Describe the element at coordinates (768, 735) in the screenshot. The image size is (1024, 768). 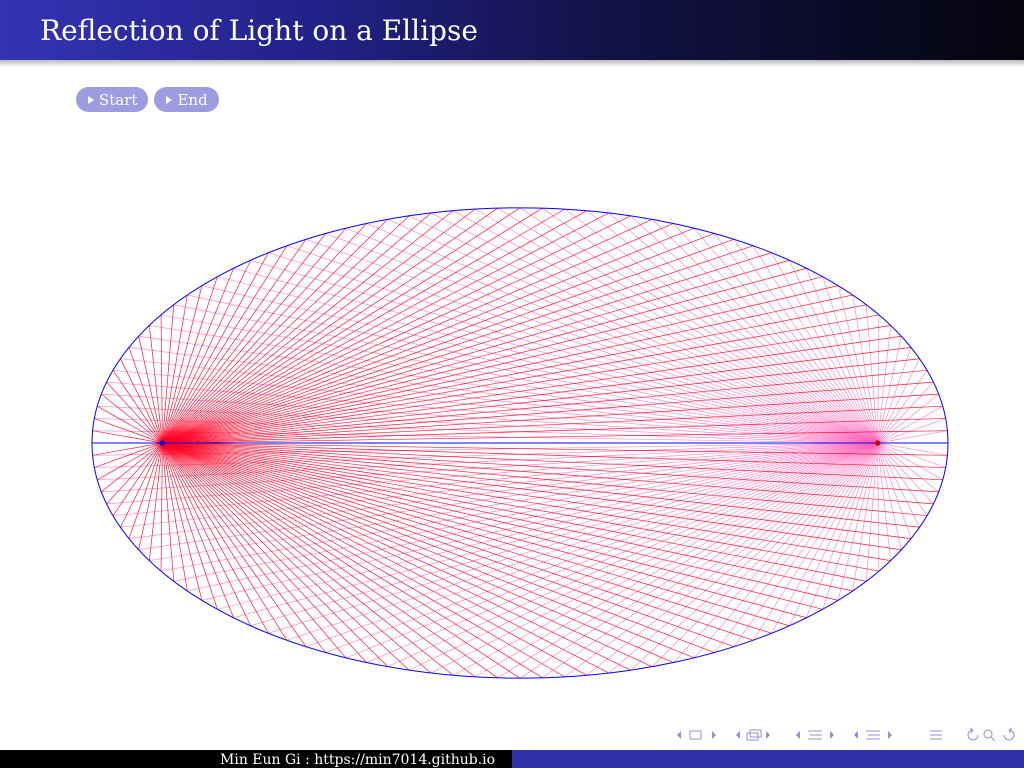
I see `subsection-next-icon` at that location.